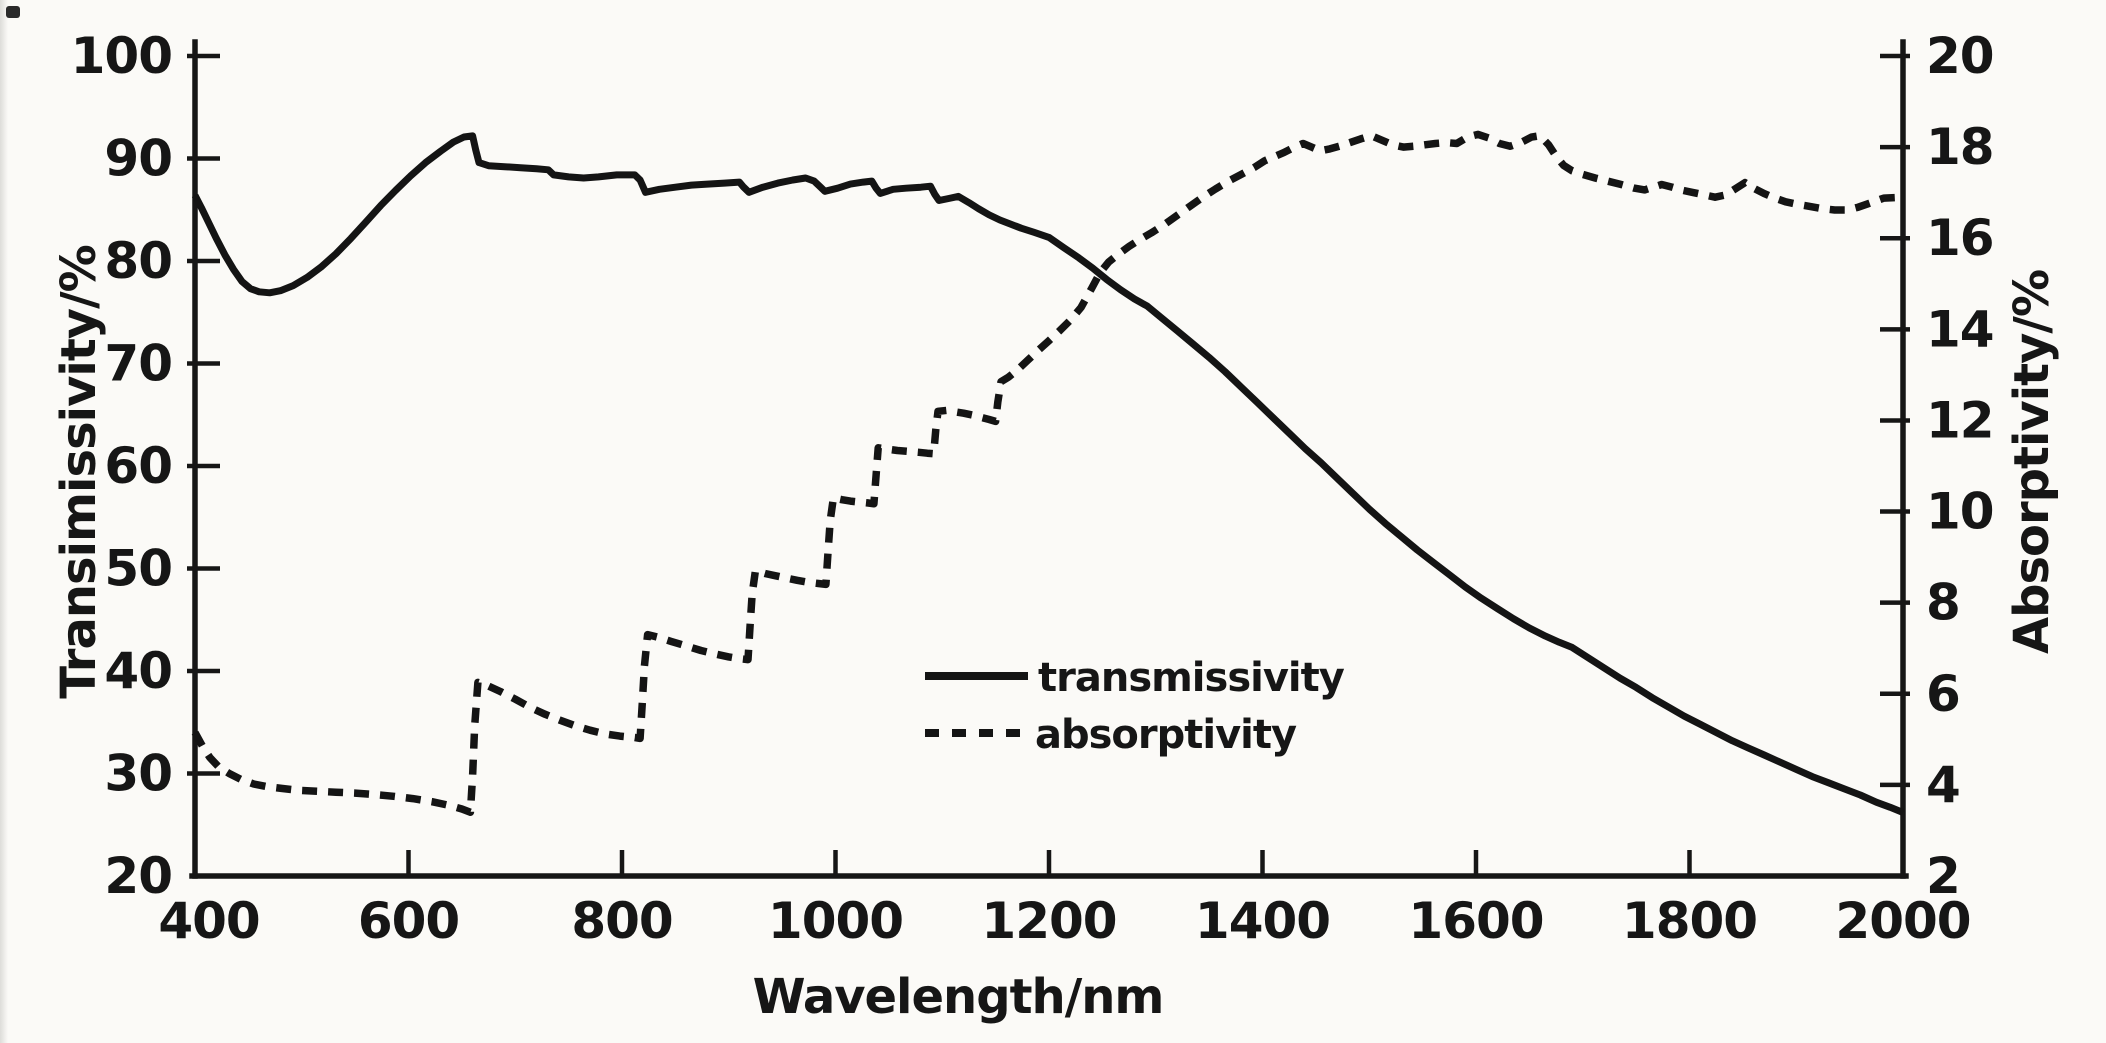 This screenshot has width=2106, height=1043. I want to click on y-right-tick-label: 20, so click(1960, 56).